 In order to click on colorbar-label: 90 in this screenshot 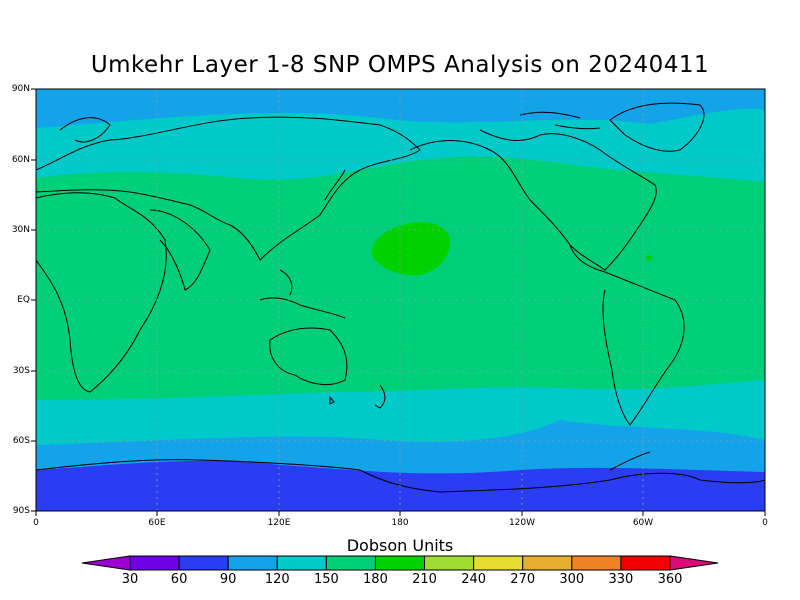, I will do `click(228, 579)`.